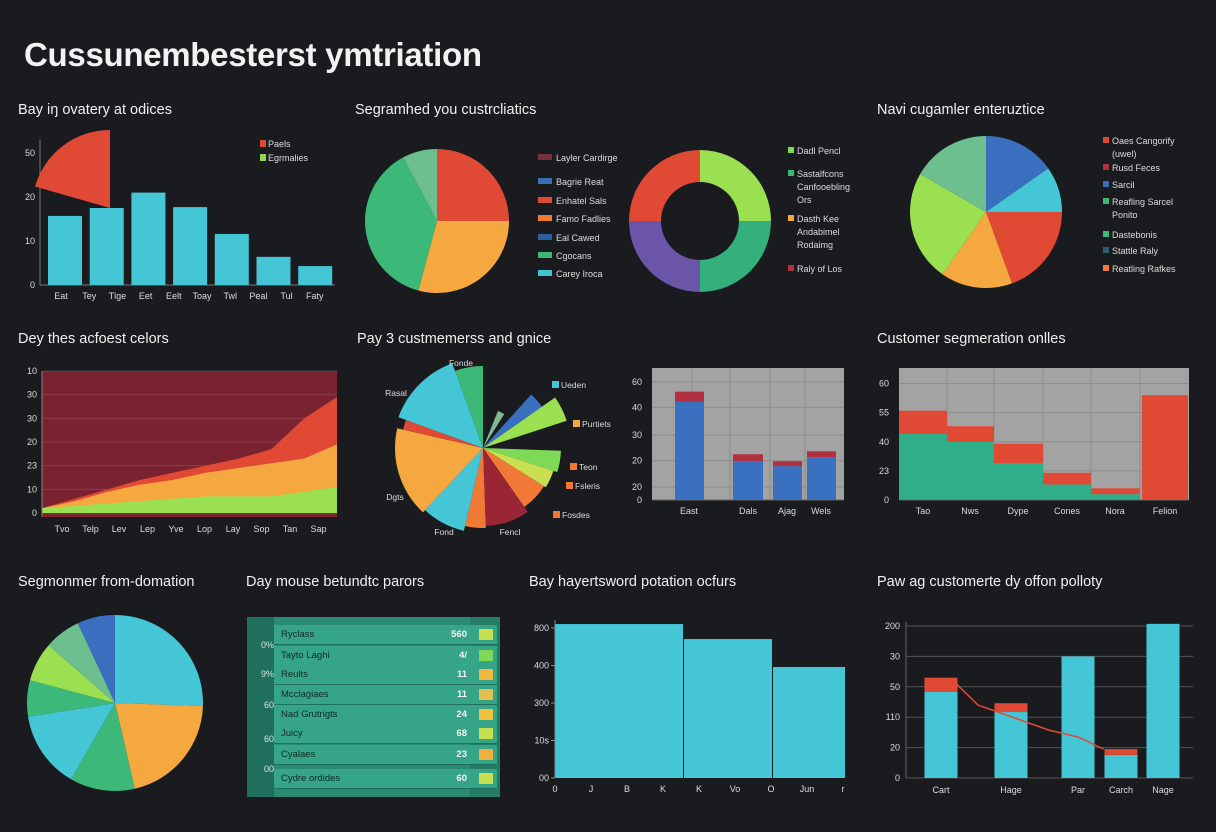 The height and width of the screenshot is (832, 1216). I want to click on x-tick-label: r, so click(843, 789).